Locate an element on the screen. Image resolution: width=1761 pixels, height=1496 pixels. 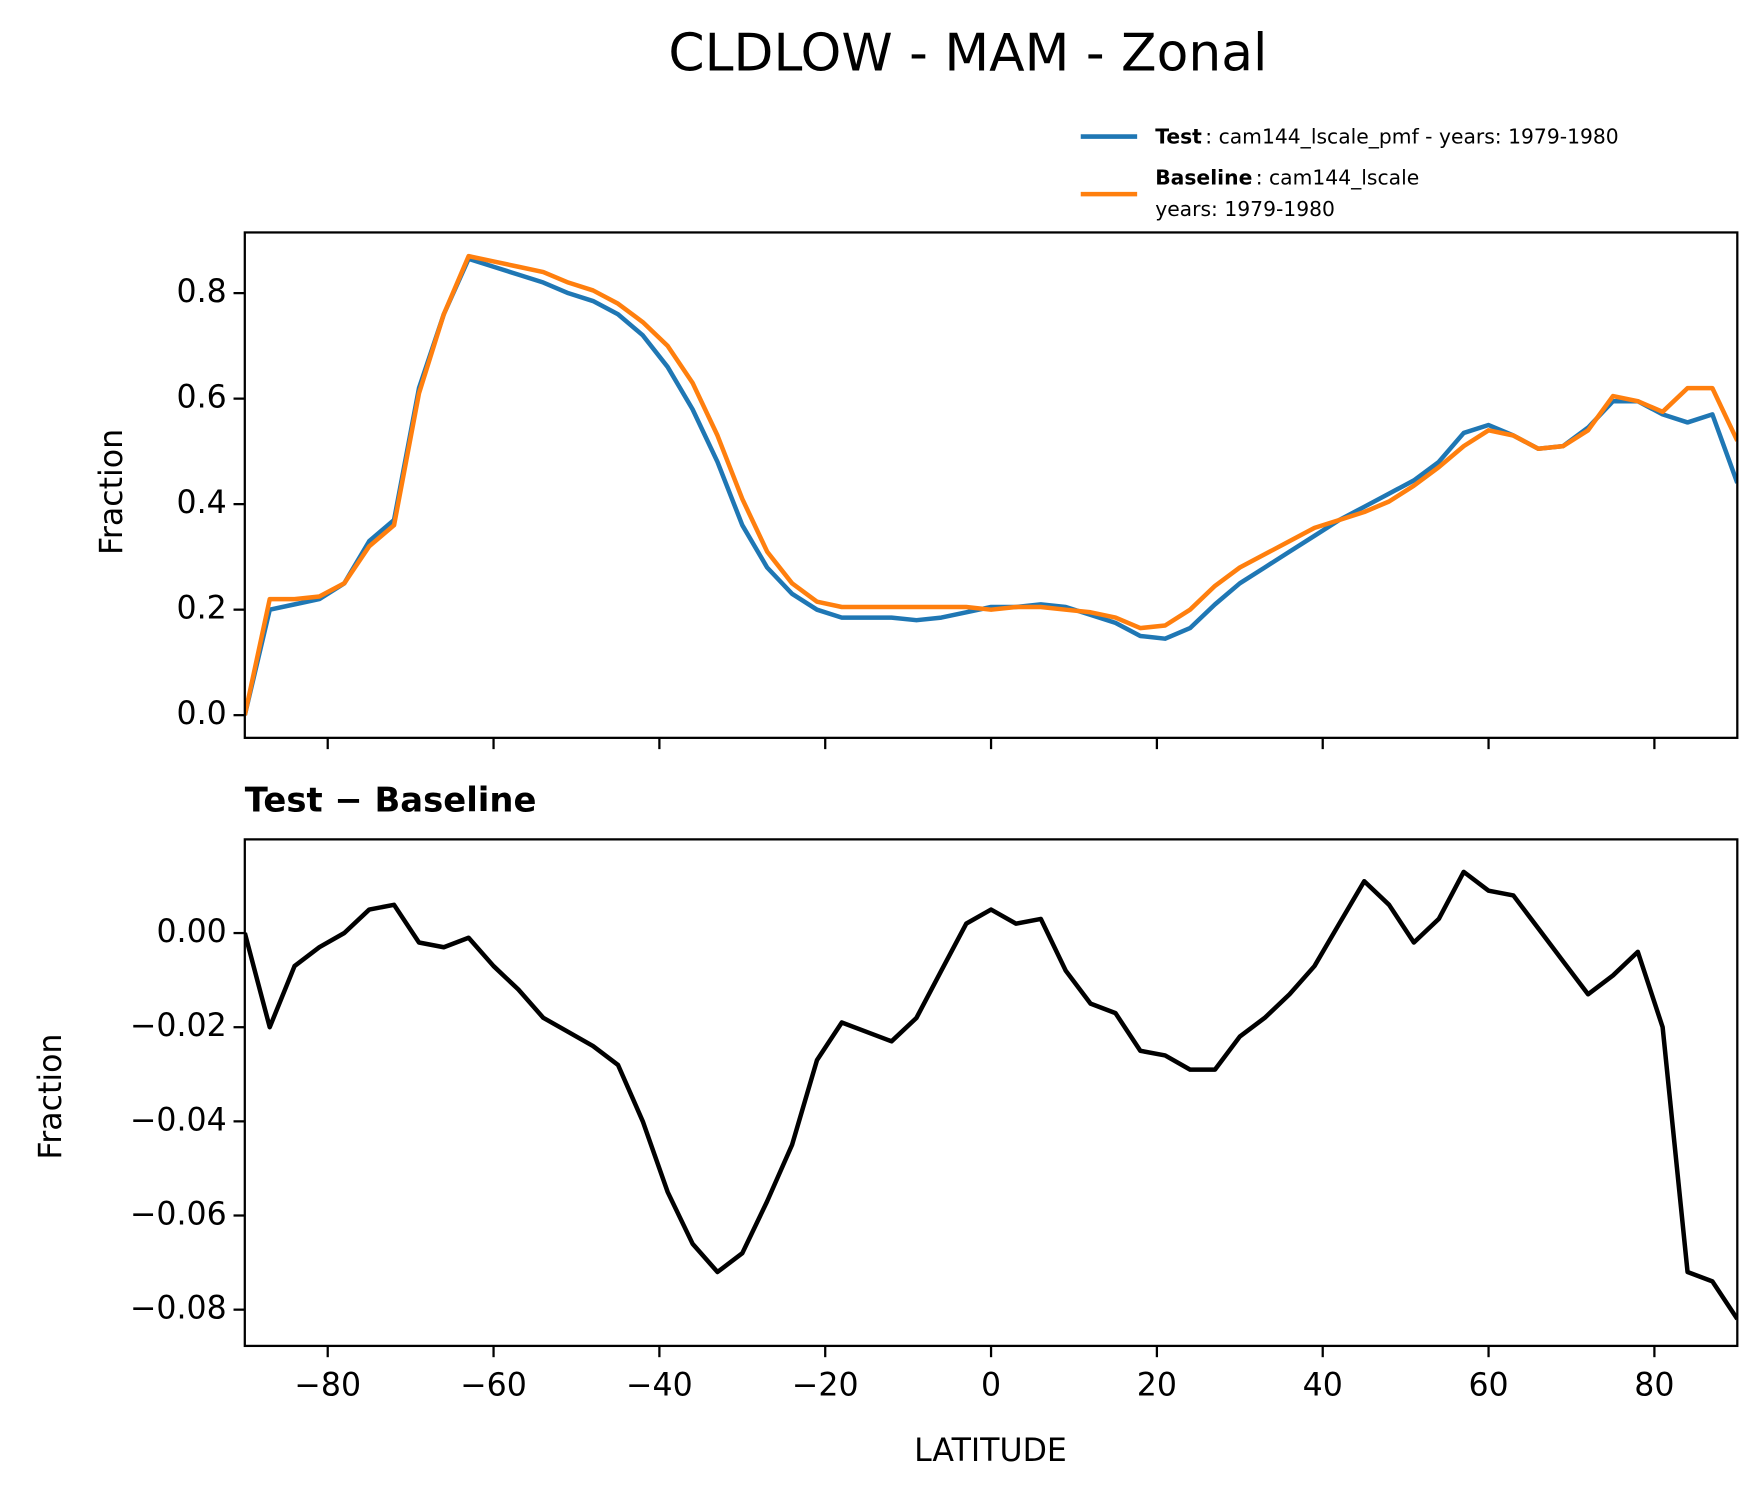
x-axis-label: LATITUDE is located at coordinates (990, 1451).